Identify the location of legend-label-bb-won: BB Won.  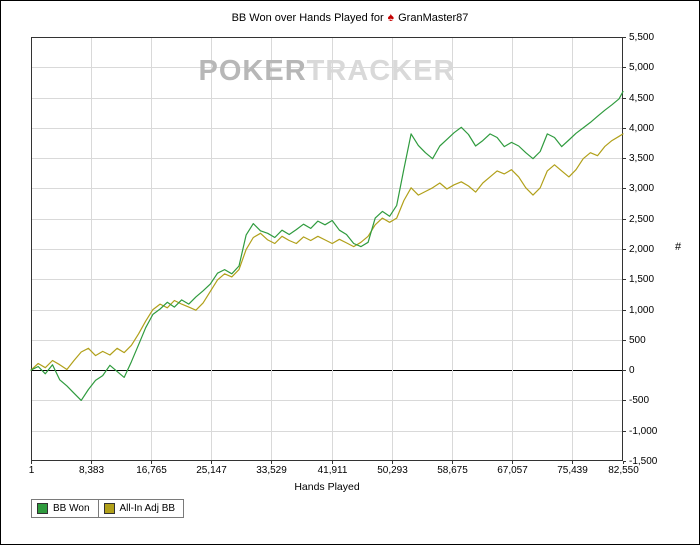
(71, 508).